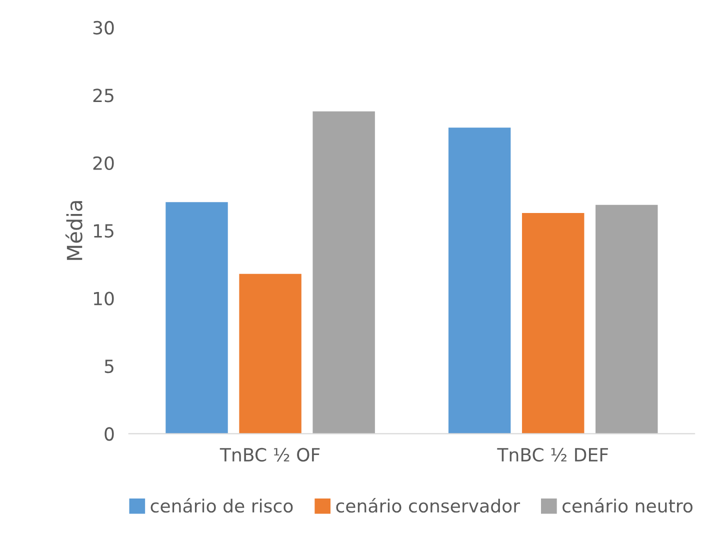 The image size is (716, 549). I want to click on y-tick-label: 25, so click(103, 95).